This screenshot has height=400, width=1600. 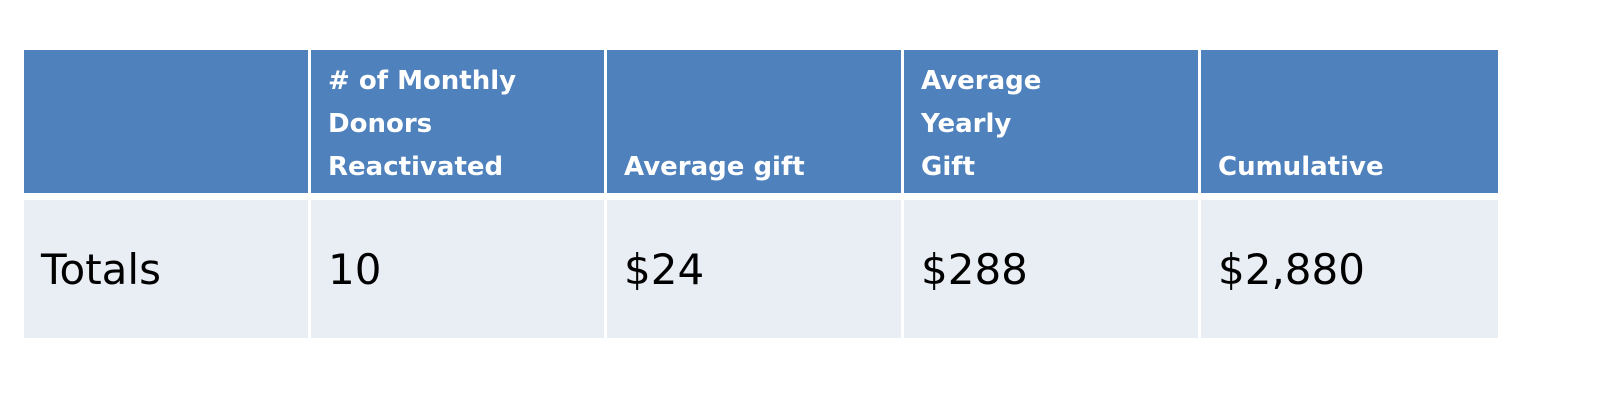 I want to click on header-cell: Average gift, so click(x=755, y=121).